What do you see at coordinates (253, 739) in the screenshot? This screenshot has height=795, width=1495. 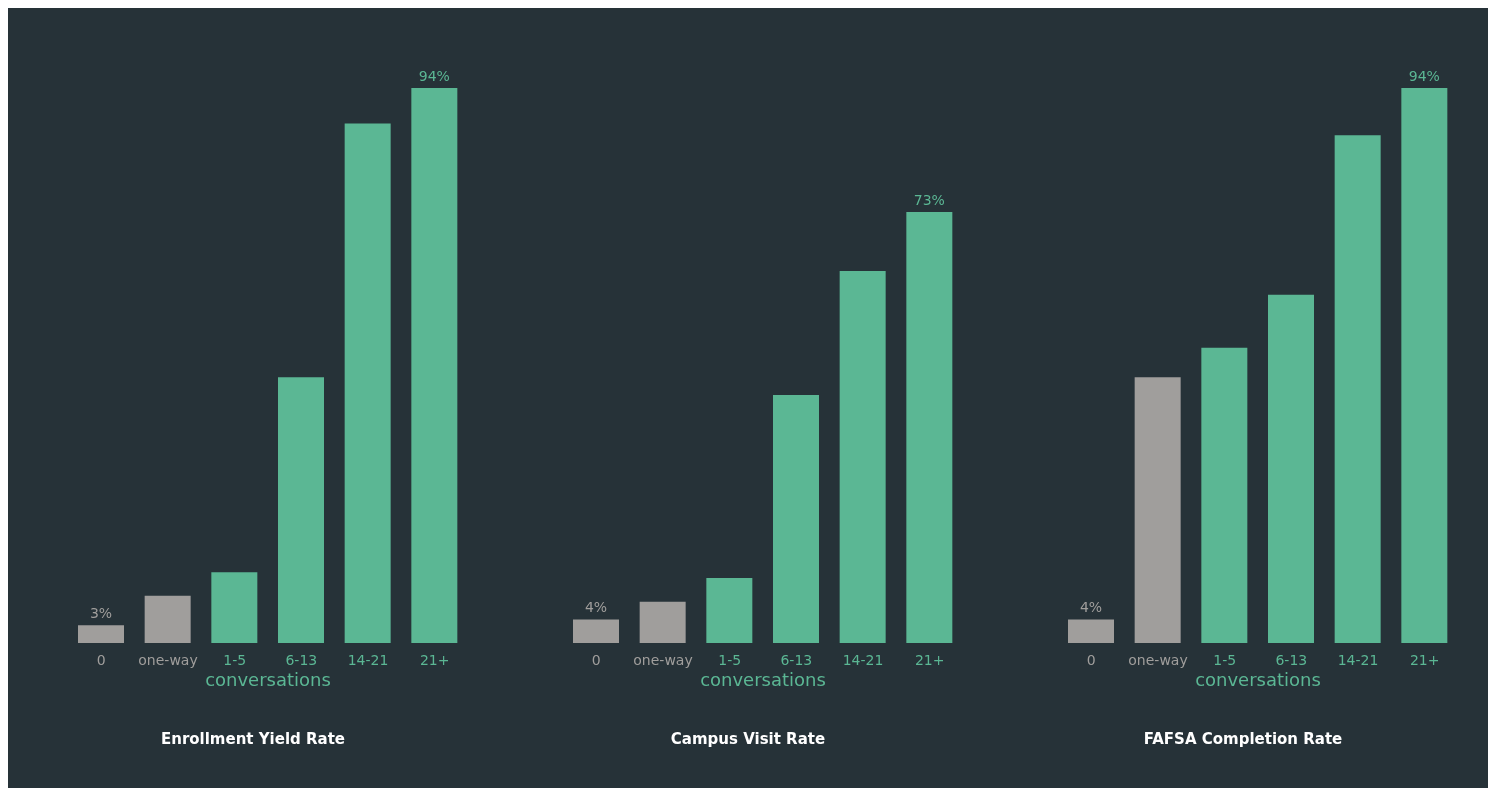 I see `text: Enrollment Yield Rate` at bounding box center [253, 739].